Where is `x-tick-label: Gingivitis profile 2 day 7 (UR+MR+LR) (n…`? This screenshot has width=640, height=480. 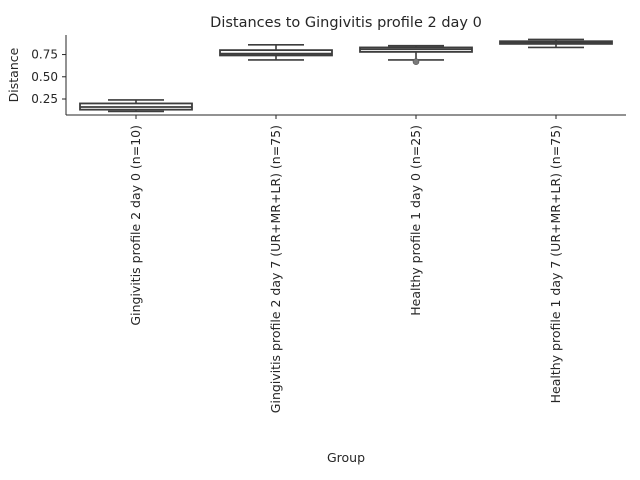
x-tick-label: Gingivitis profile 2 day 7 (UR+MR+LR) (n… is located at coordinates (275, 269).